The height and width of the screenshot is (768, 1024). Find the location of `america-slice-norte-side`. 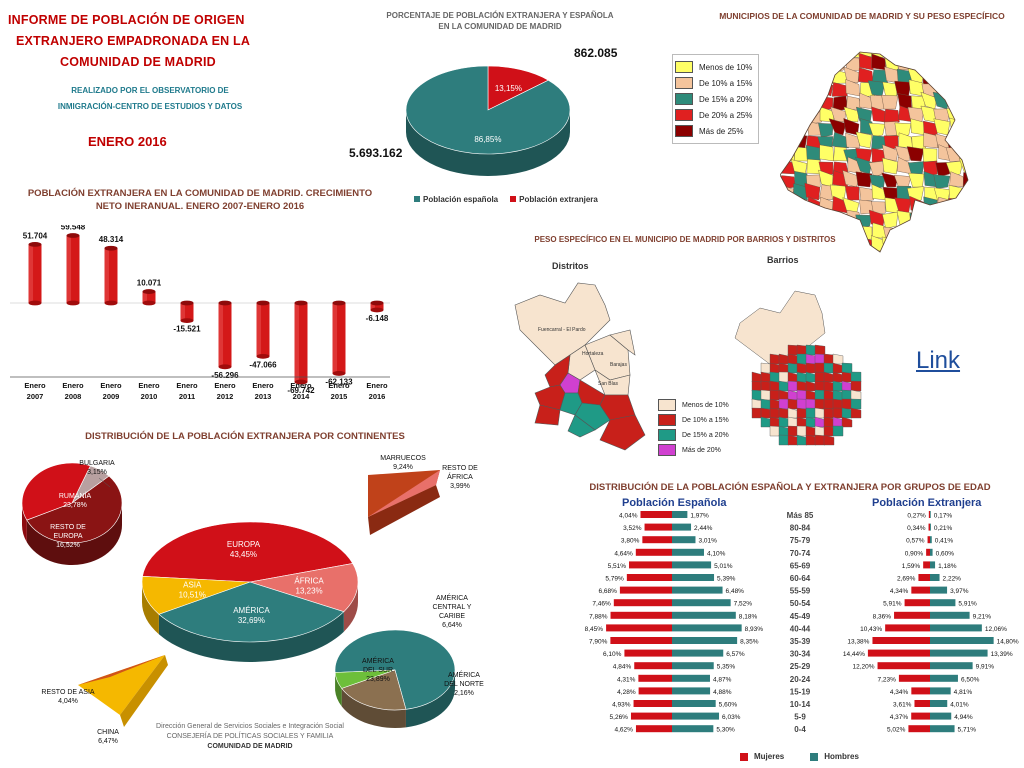

america-slice-norte-side is located at coordinates (338, 689).